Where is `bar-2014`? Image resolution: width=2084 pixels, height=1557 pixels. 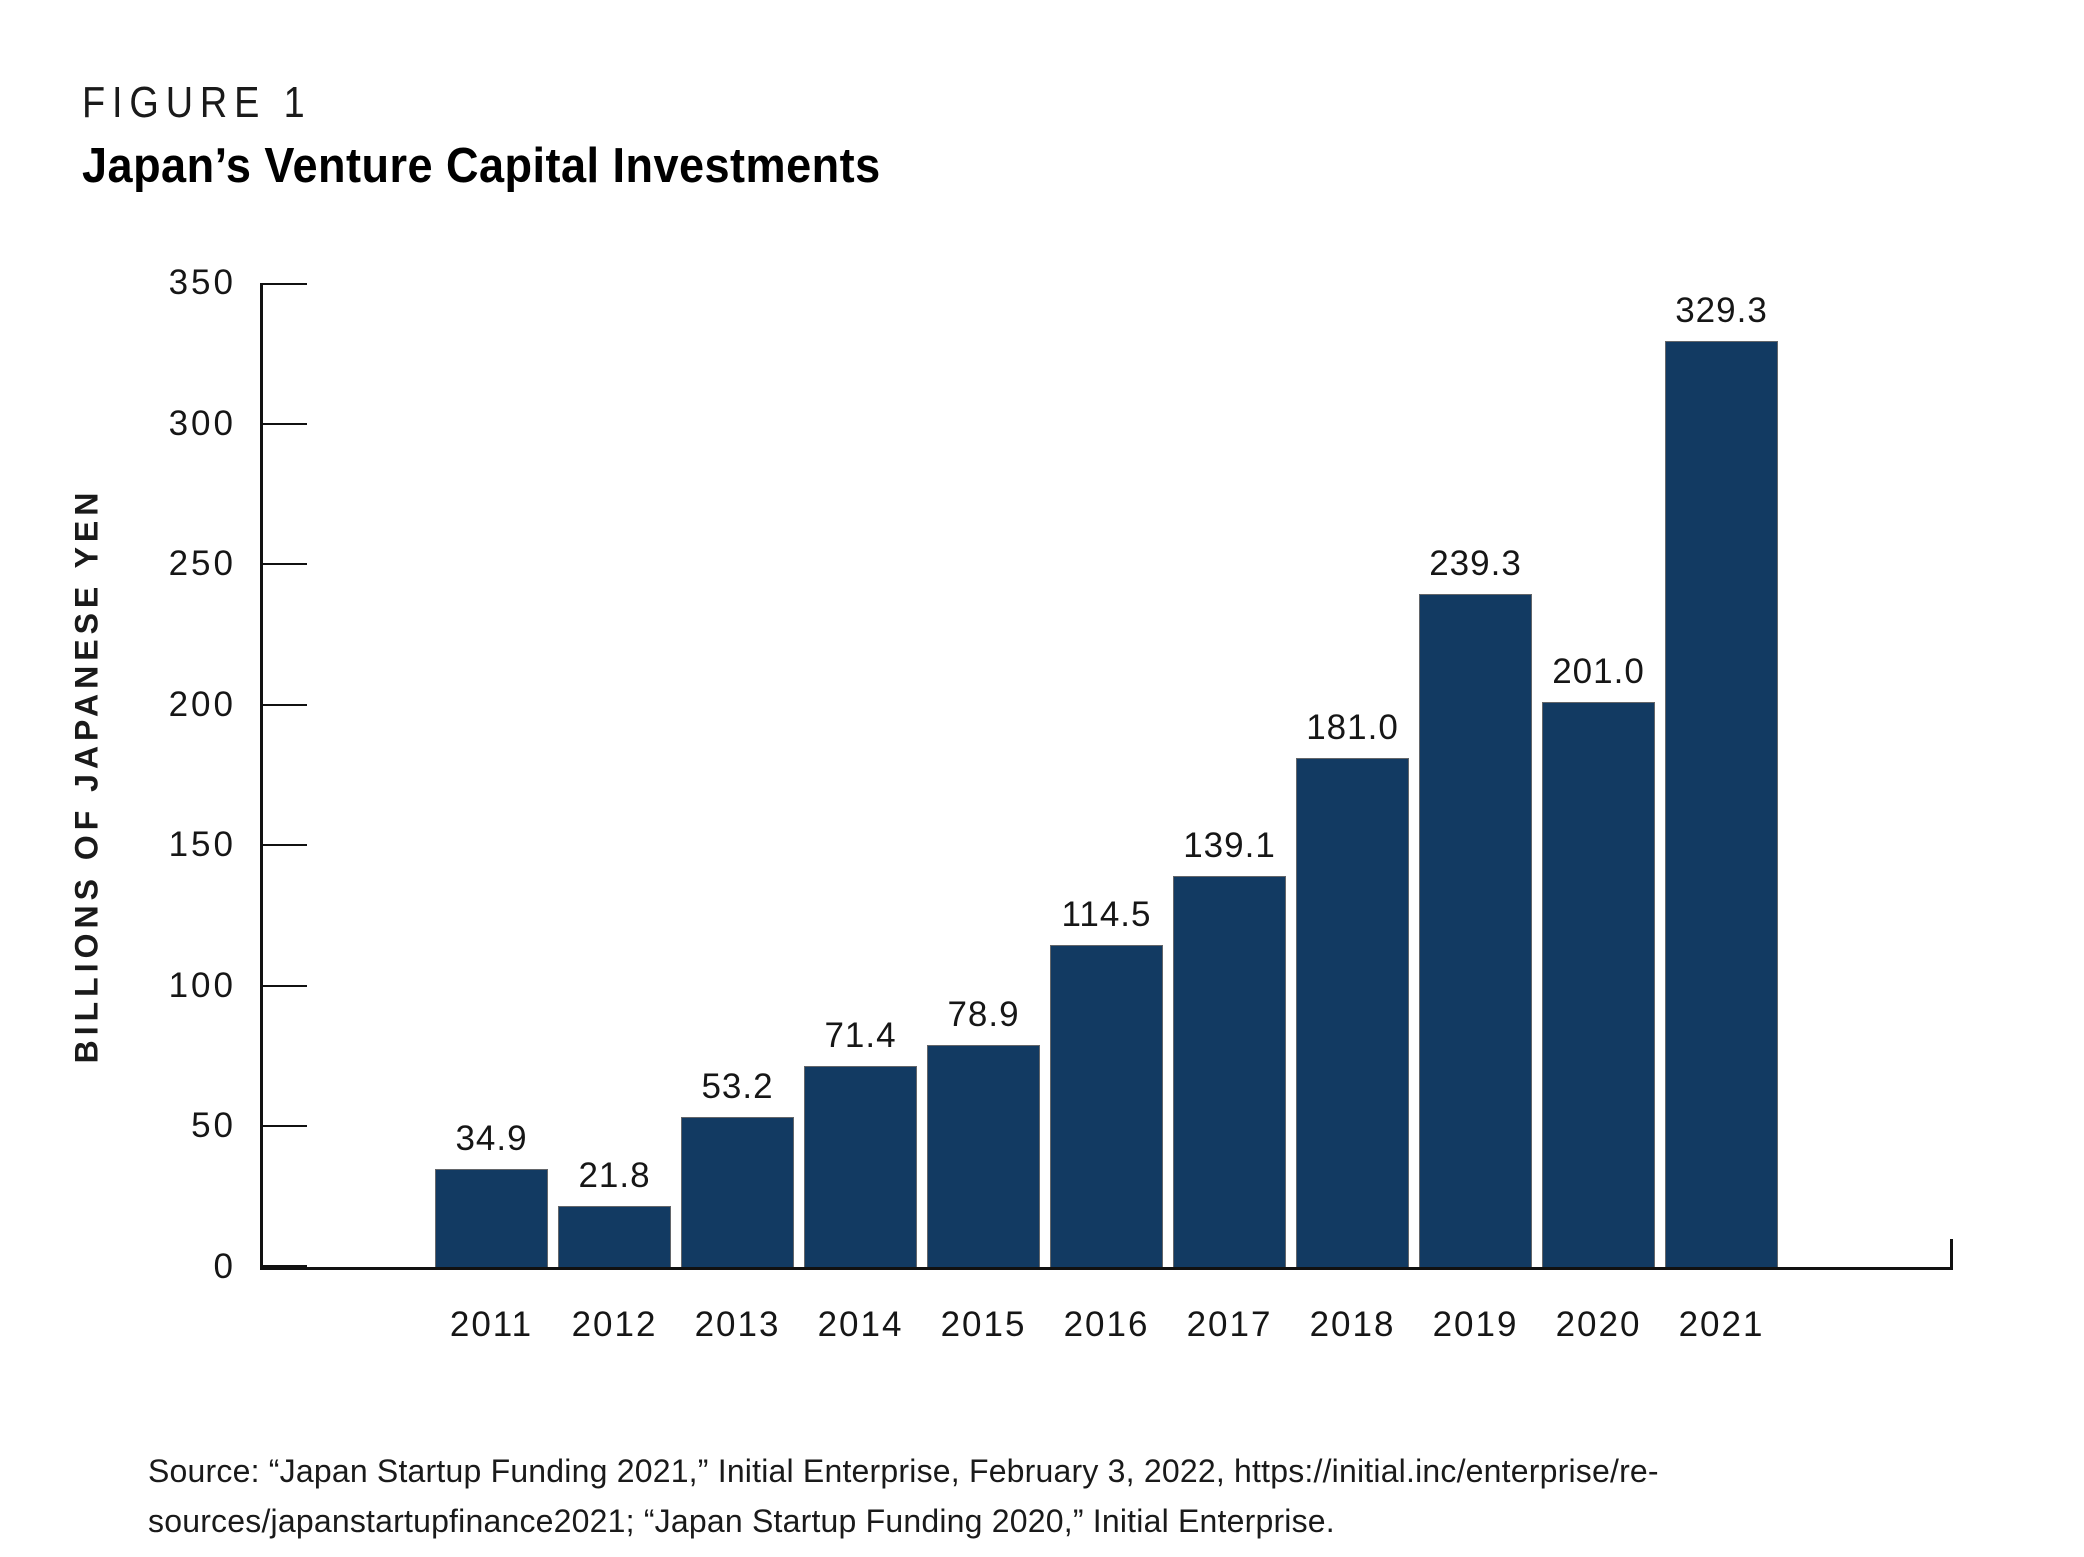
bar-2014 is located at coordinates (860, 1166).